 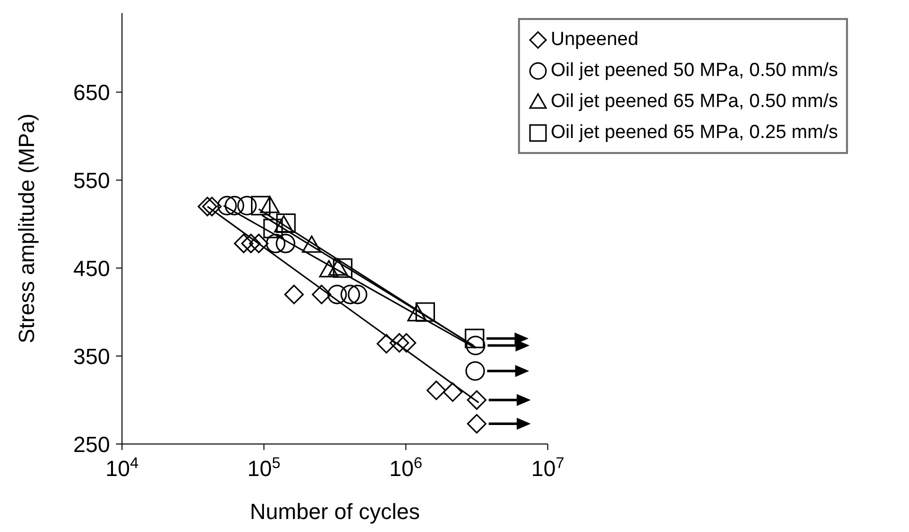 What do you see at coordinates (335, 511) in the screenshot?
I see `x-axis-title: Number of cycles` at bounding box center [335, 511].